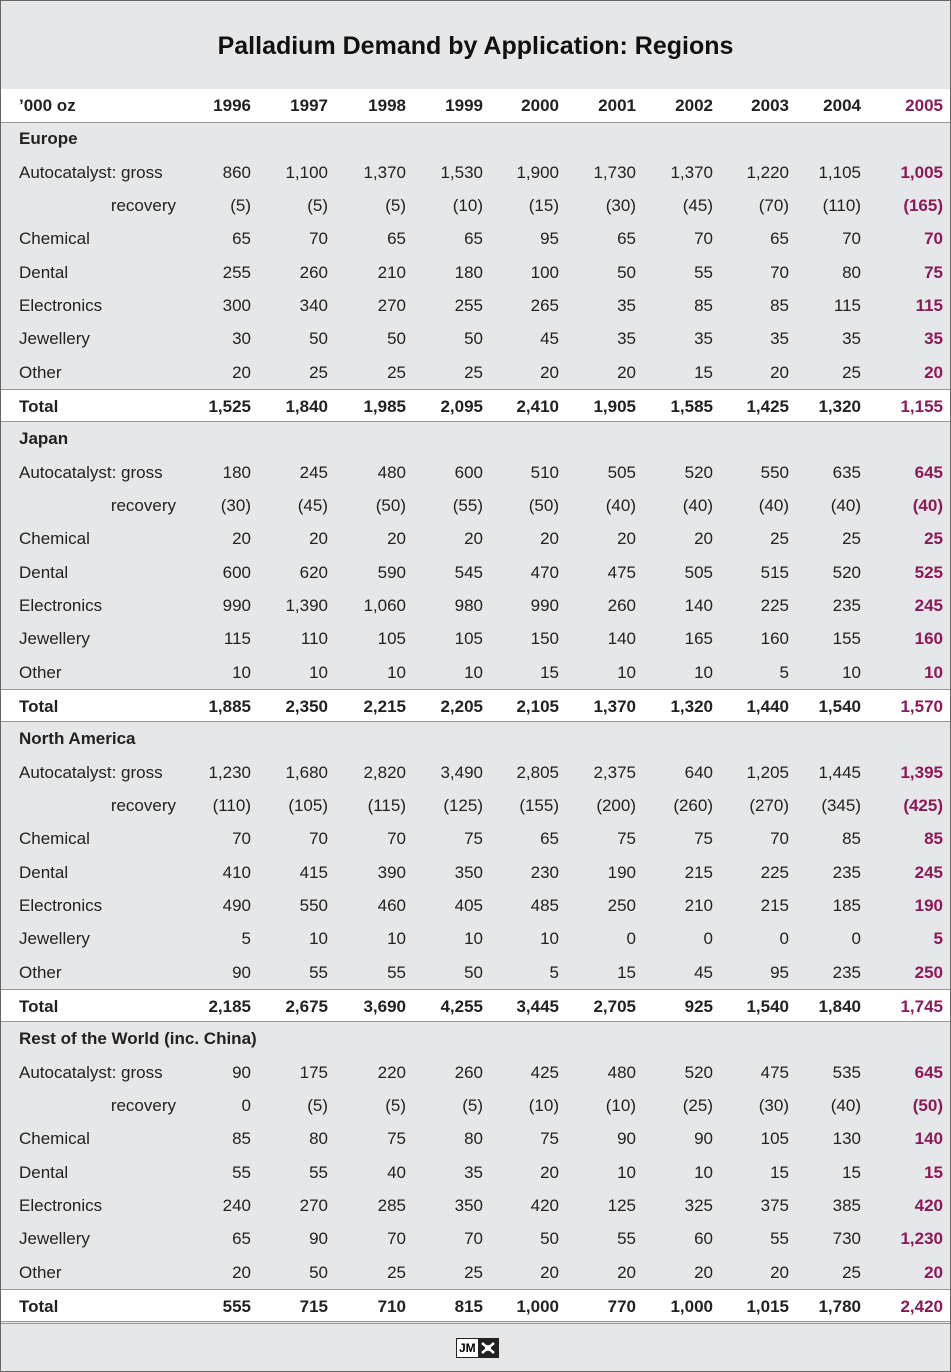 The height and width of the screenshot is (1372, 951). Describe the element at coordinates (703, 839) in the screenshot. I see `value-cell: 75` at that location.